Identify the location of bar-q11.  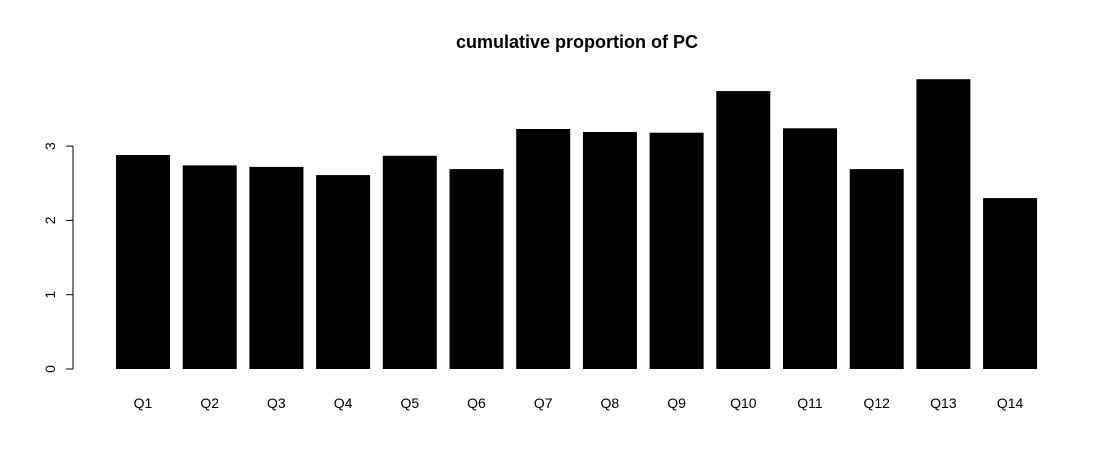
(810, 248).